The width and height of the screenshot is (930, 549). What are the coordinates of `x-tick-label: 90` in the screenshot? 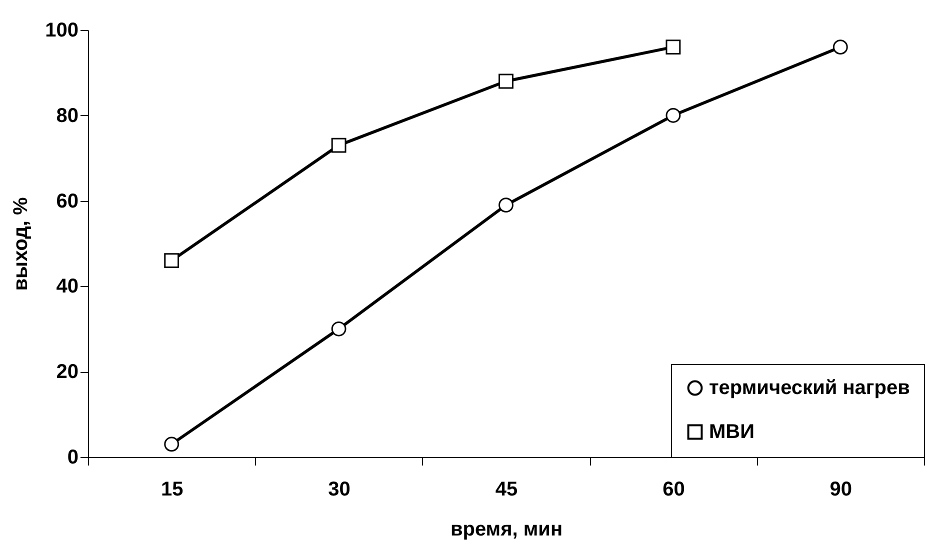 It's located at (841, 489).